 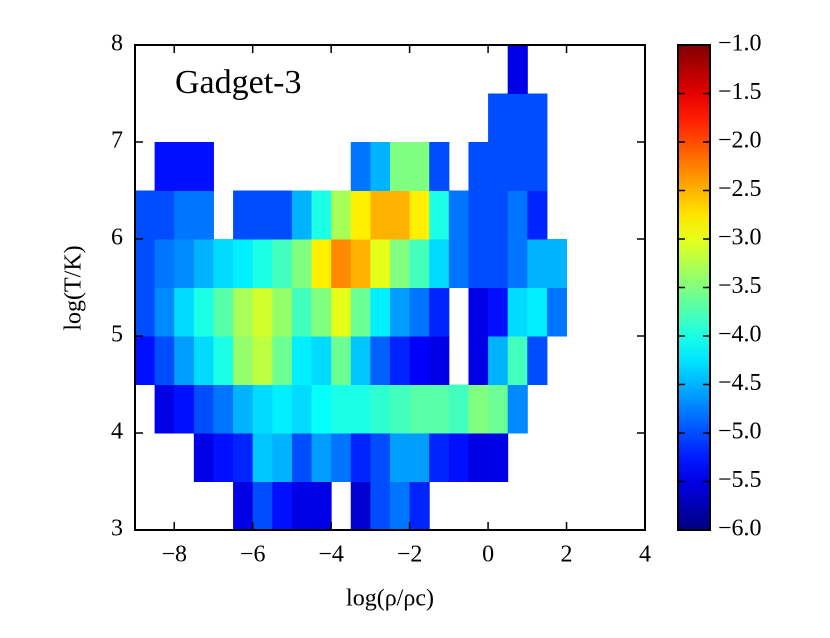 I want to click on x-tick-label: 2, so click(x=567, y=555).